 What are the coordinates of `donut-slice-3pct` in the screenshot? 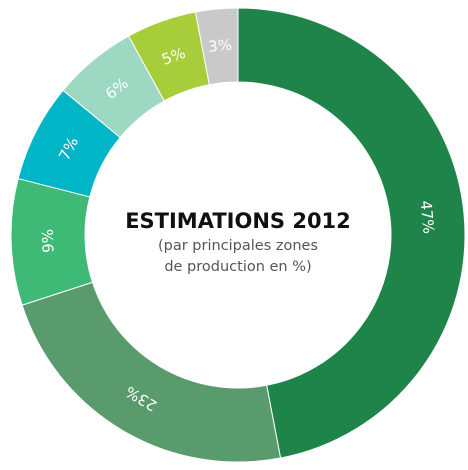 It's located at (216, 46).